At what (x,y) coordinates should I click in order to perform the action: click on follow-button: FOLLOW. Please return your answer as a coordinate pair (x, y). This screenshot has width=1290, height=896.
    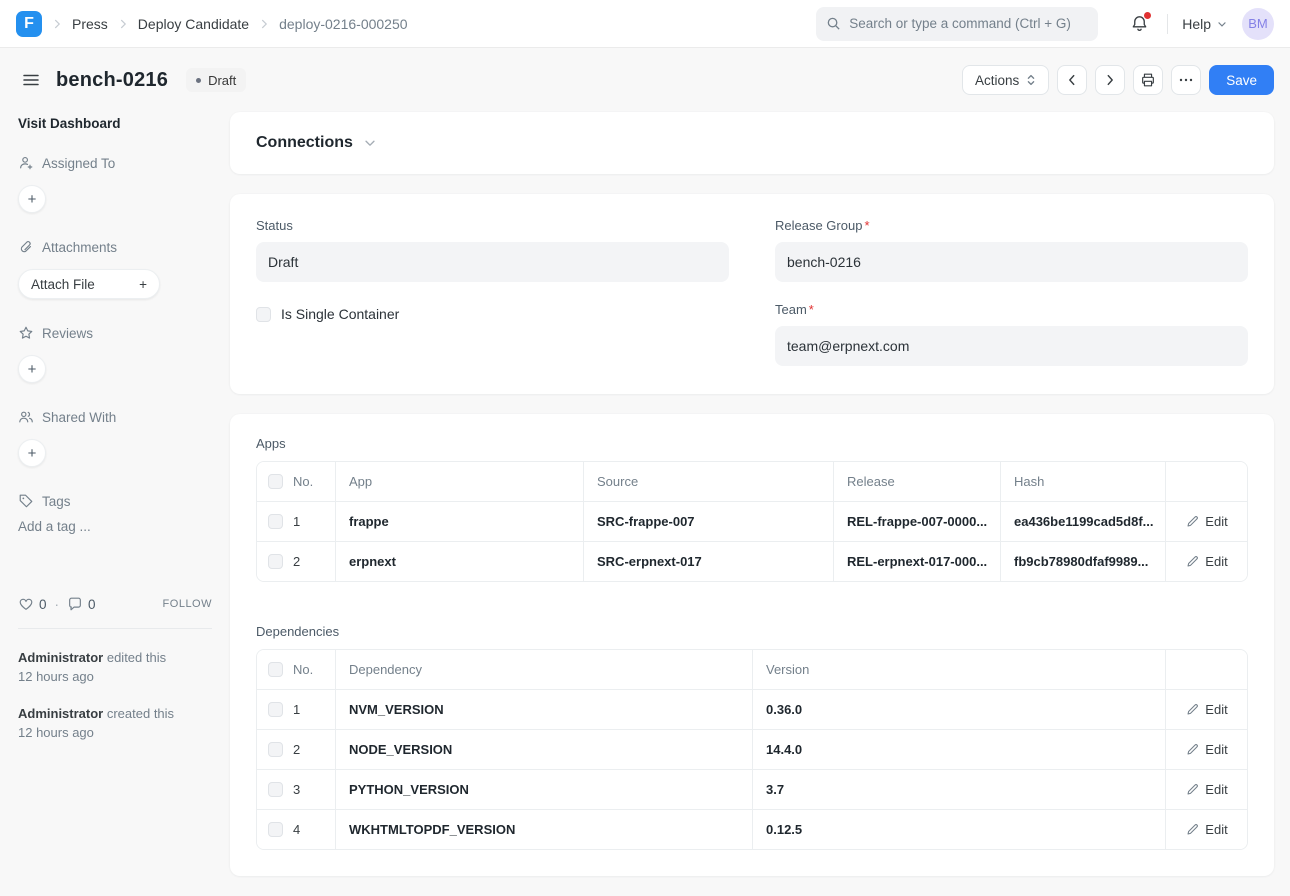
    Looking at the image, I should click on (187, 604).